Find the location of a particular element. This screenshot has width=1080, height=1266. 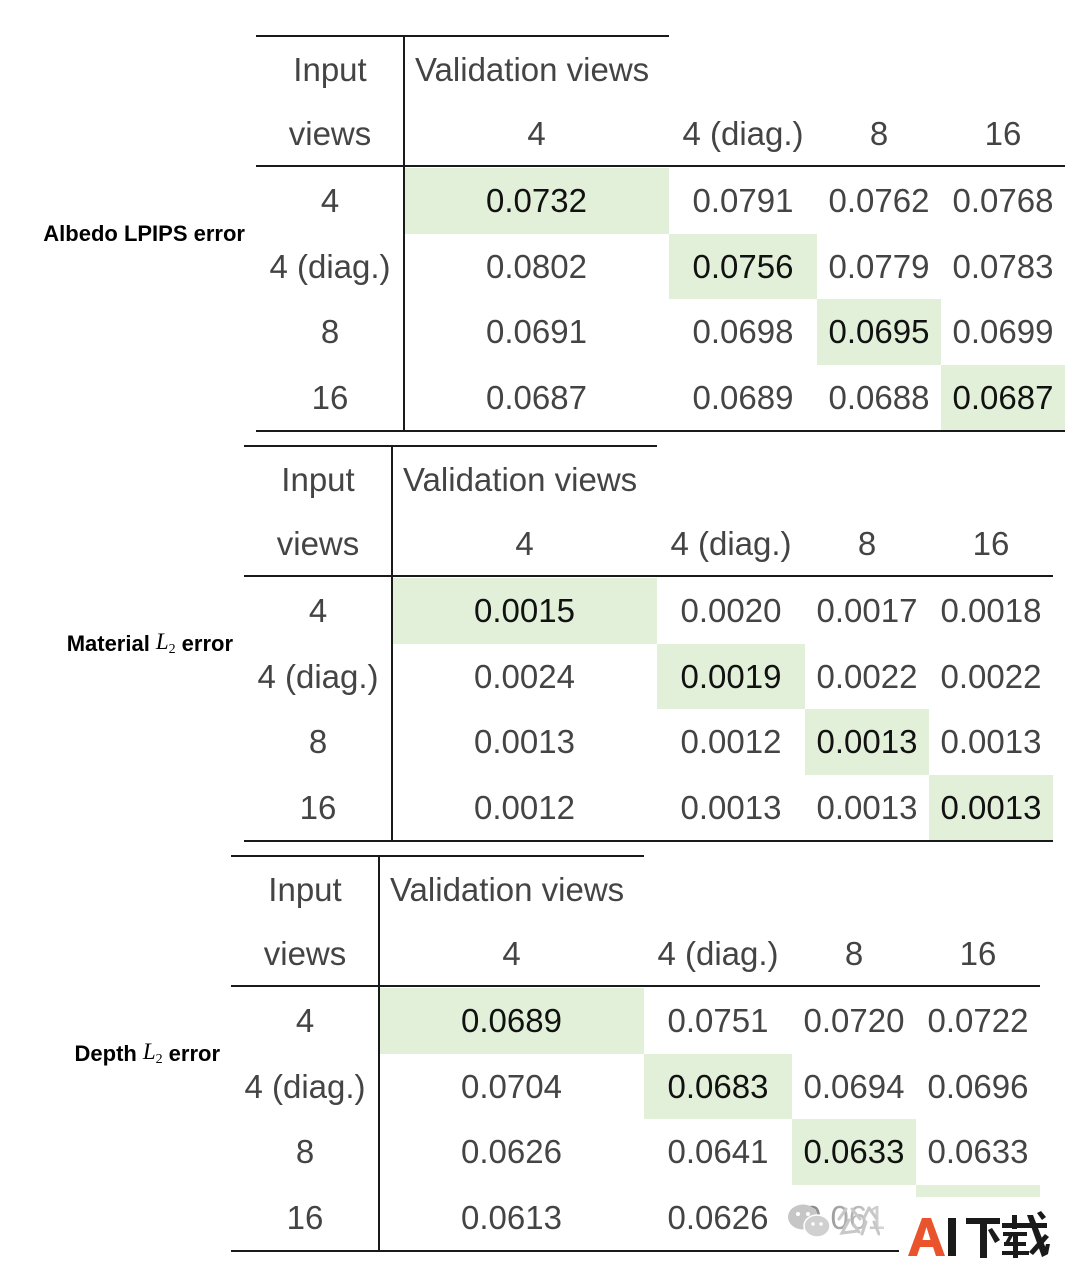

table-cell: 0.0691 is located at coordinates (536, 332).